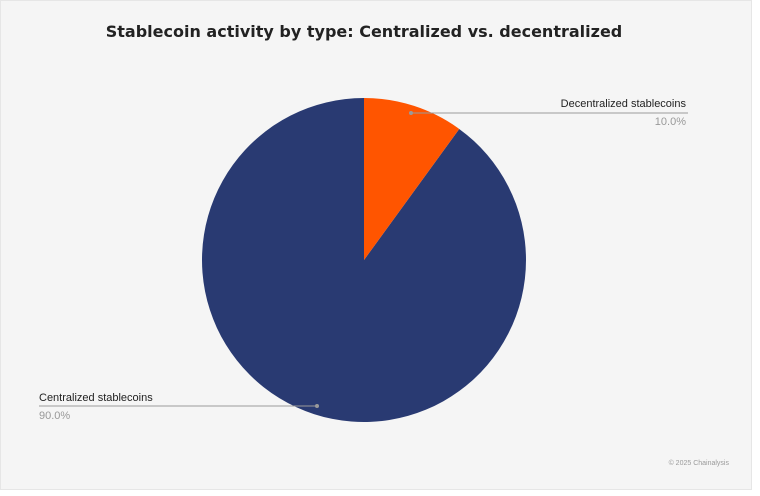  What do you see at coordinates (317, 406) in the screenshot?
I see `leader-dot-centralized` at bounding box center [317, 406].